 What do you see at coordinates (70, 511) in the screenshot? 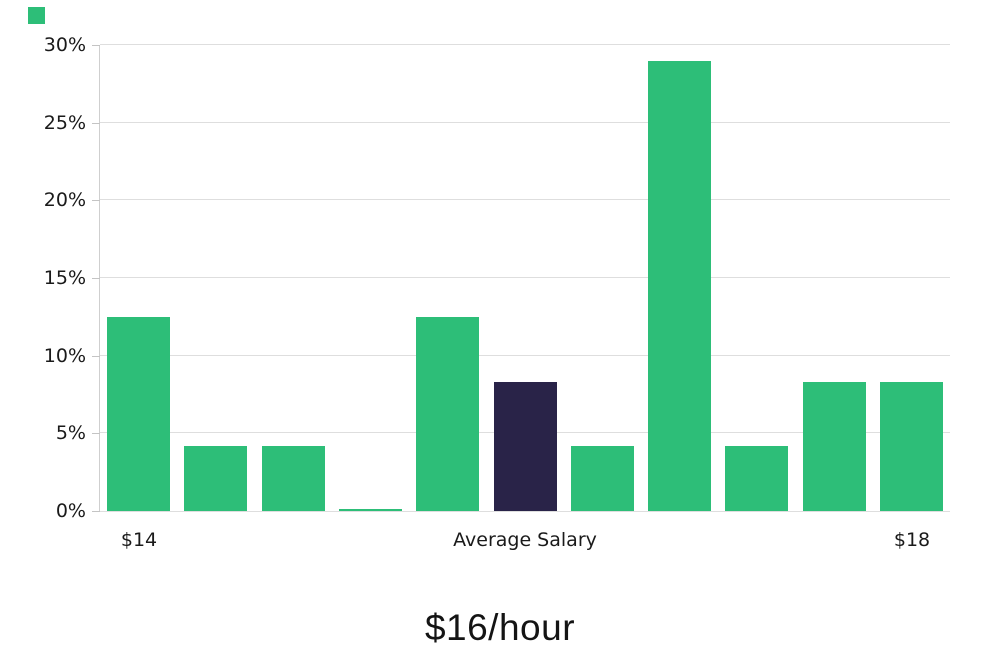
I see `y-tick-label: 0%` at bounding box center [70, 511].